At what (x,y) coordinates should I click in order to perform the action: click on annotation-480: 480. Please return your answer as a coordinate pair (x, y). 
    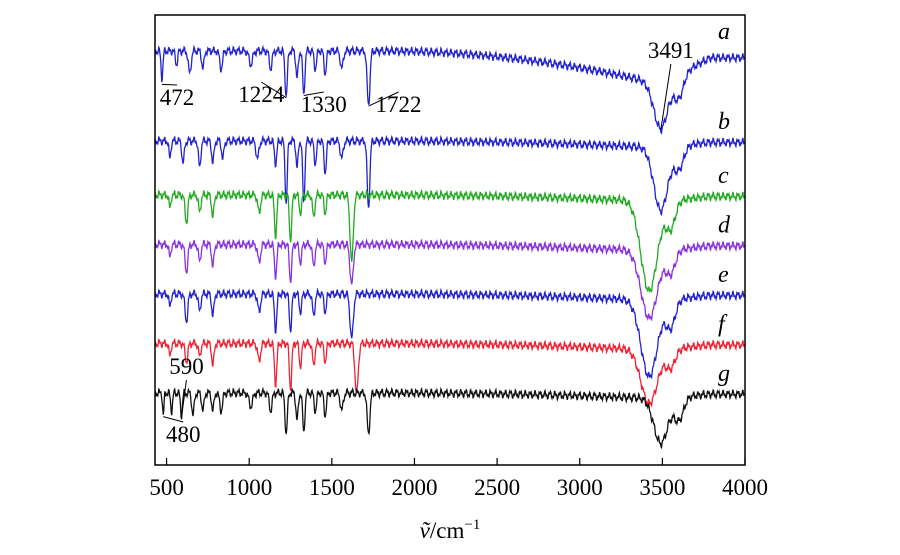
    Looking at the image, I should click on (183, 434).